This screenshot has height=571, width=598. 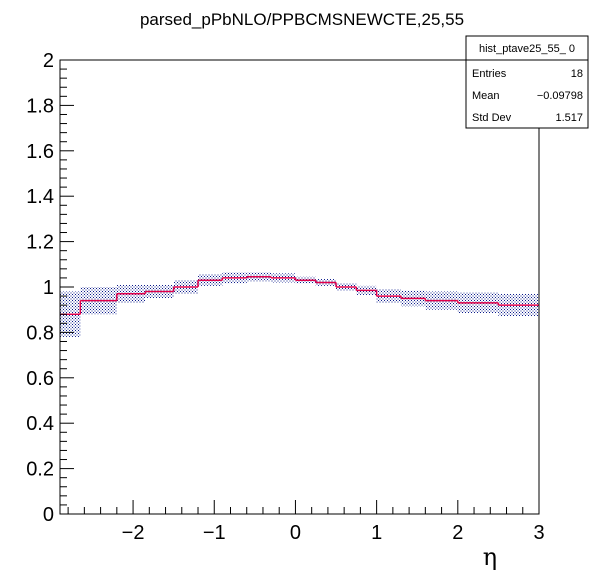 What do you see at coordinates (306, 522) in the screenshot?
I see `x-axis: −2 −1 0 1 2 3` at bounding box center [306, 522].